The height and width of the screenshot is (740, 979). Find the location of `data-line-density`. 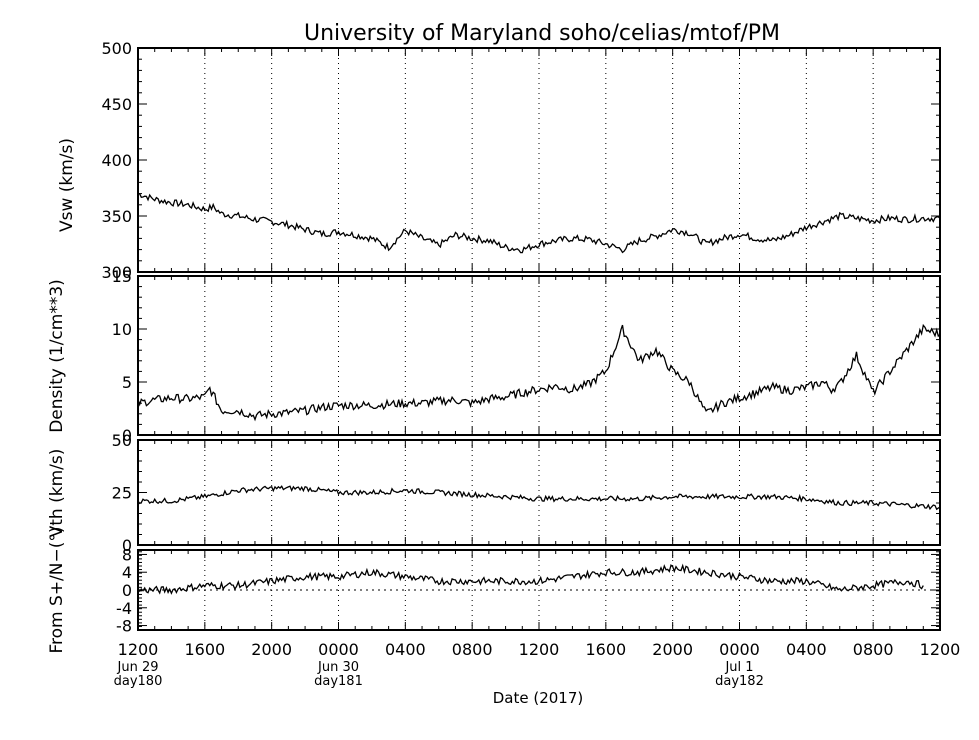

data-line-density is located at coordinates (539, 372).